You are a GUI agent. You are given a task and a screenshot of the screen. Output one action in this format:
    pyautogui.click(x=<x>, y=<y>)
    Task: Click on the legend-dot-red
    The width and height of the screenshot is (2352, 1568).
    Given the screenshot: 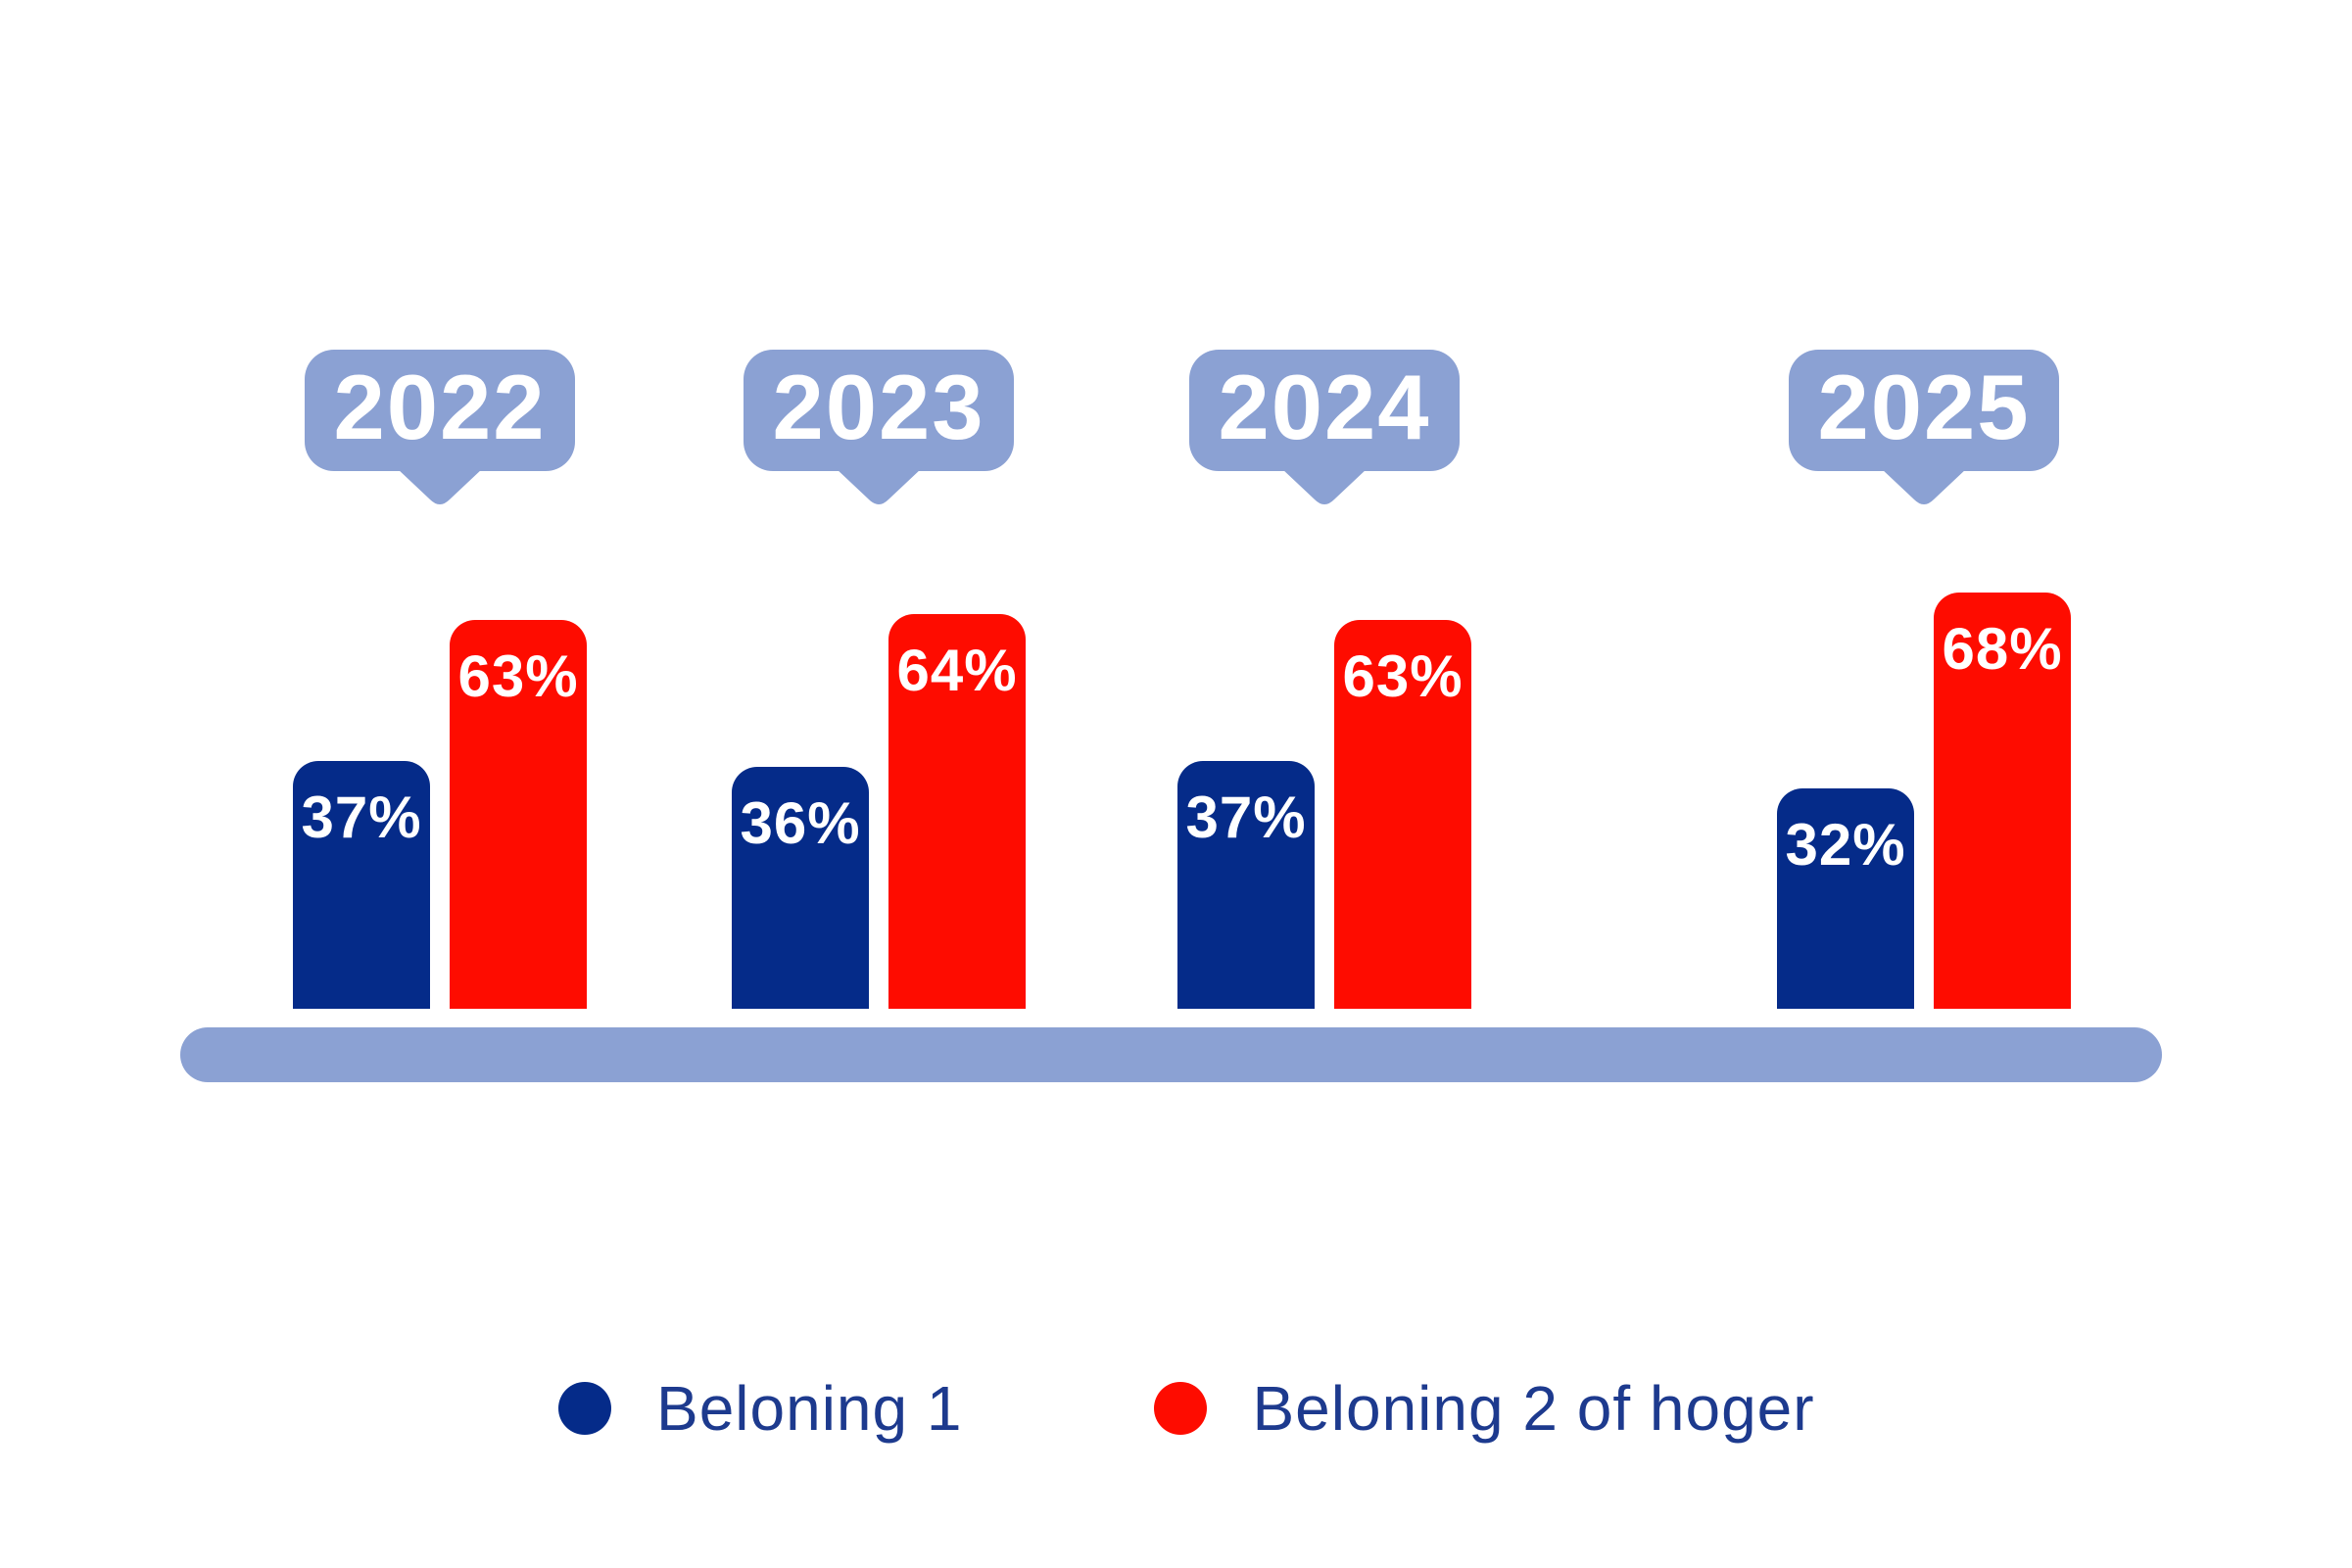 What is the action you would take?
    pyautogui.click(x=1181, y=1408)
    